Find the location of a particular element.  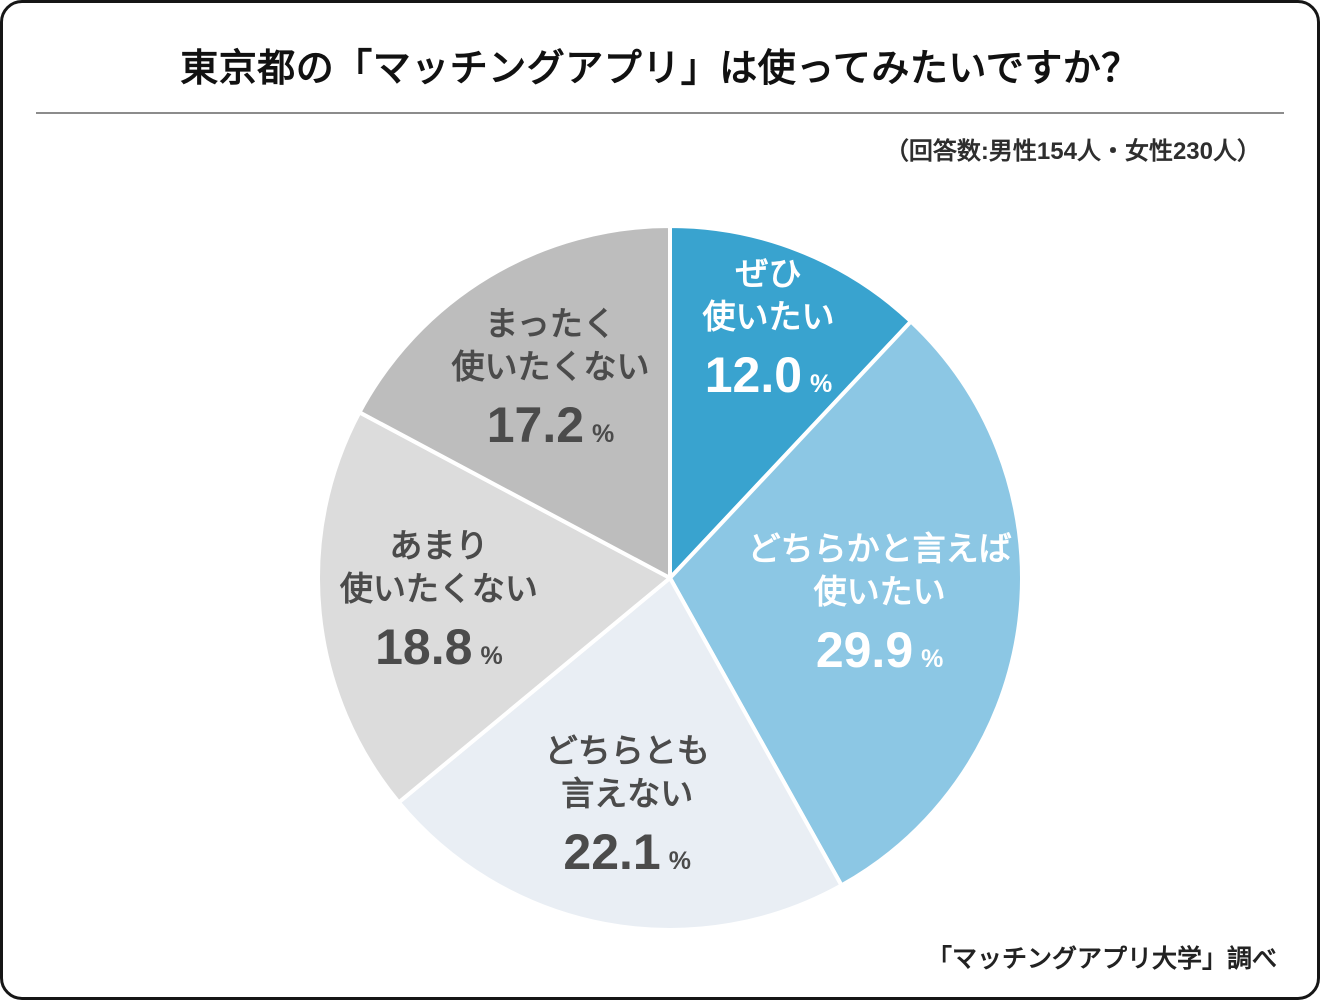

source-note: 「マッチングアプリ大学」調べ is located at coordinates (1101, 959).